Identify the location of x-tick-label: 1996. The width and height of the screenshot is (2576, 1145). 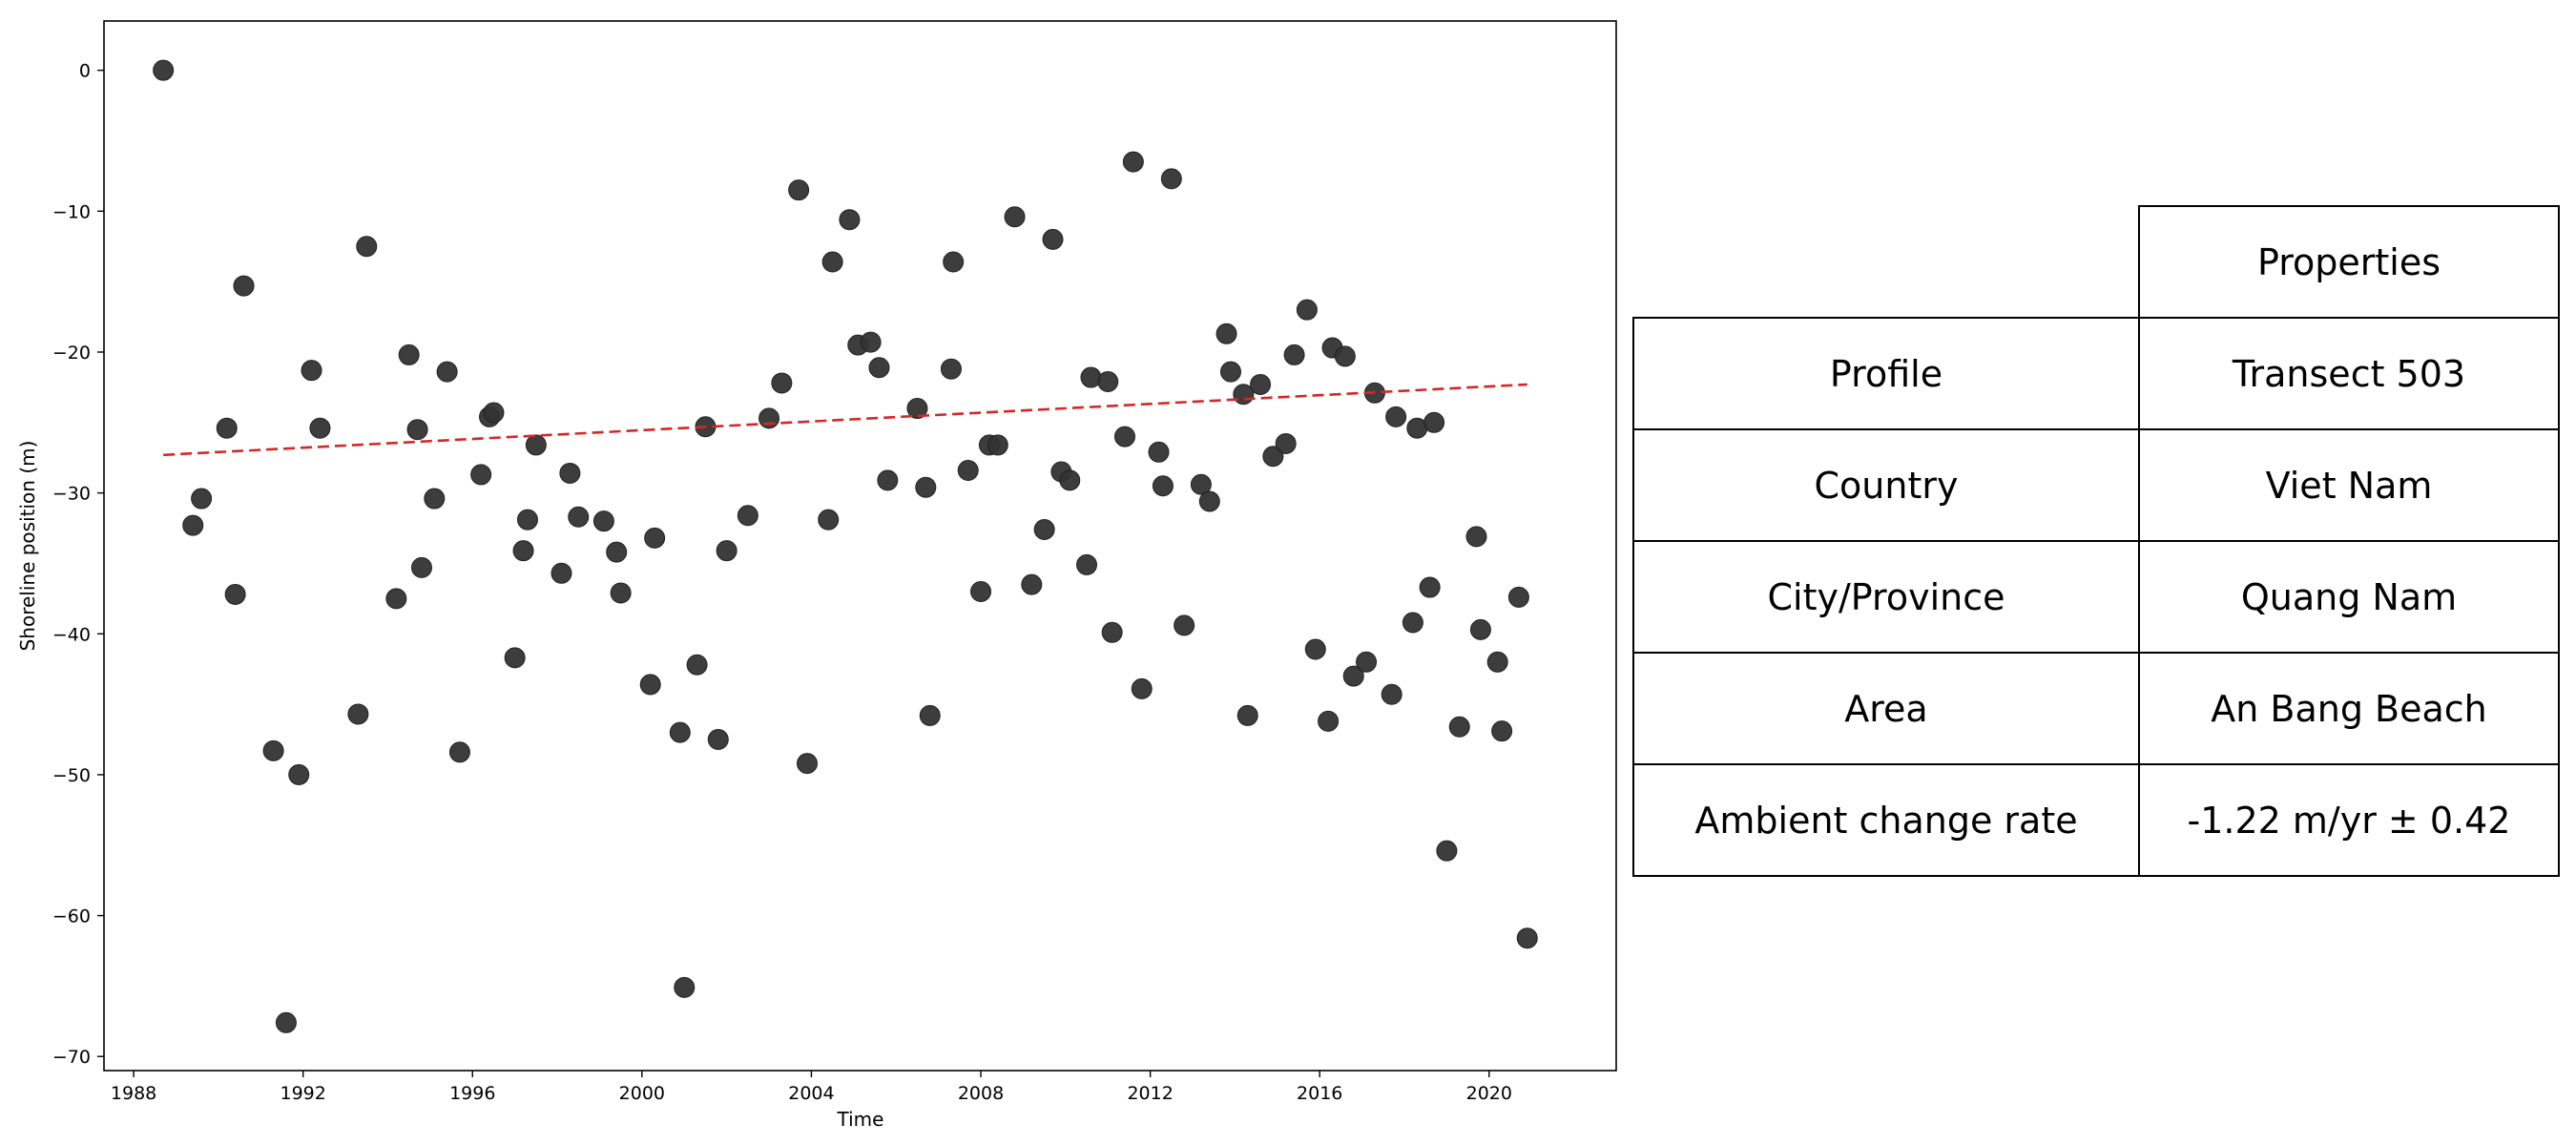
(472, 1094).